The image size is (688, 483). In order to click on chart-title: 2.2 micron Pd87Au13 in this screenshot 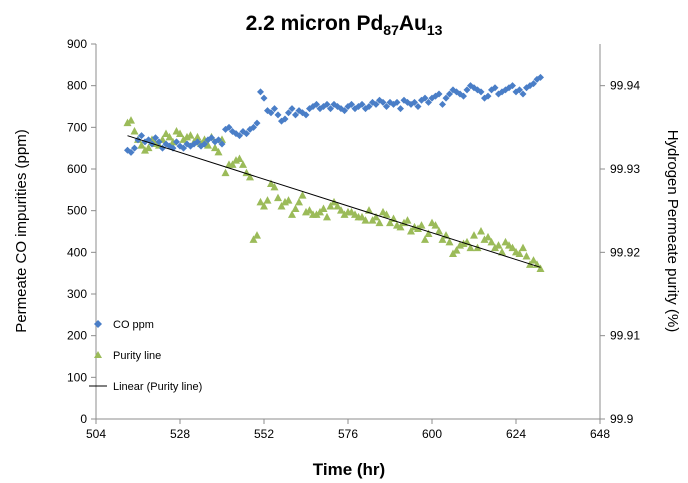, I will do `click(344, 25)`.